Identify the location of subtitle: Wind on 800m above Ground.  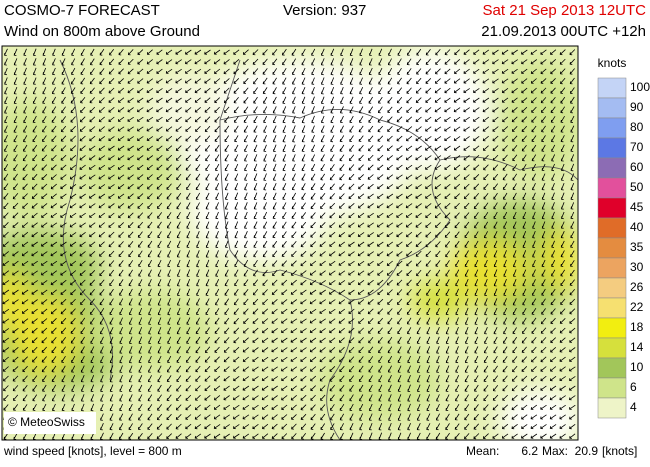
(102, 31).